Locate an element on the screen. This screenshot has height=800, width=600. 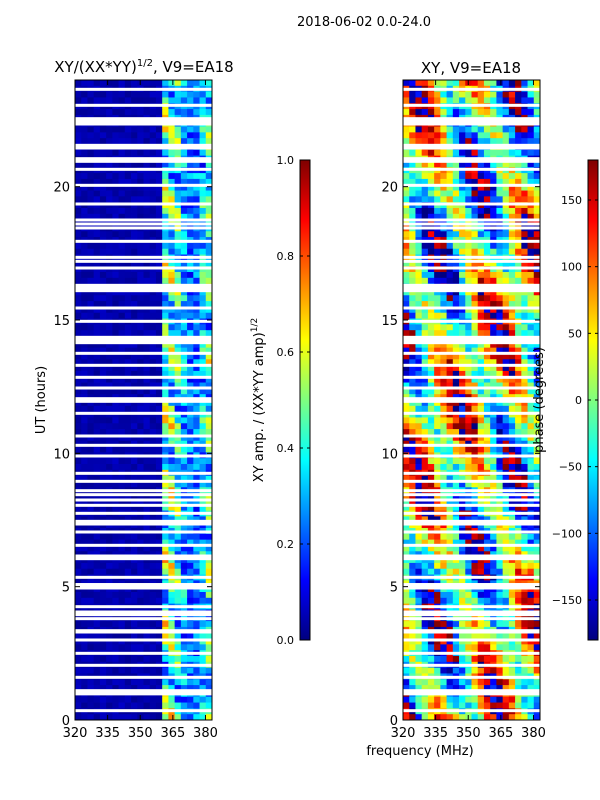
colorbar-tick-label: 0.8 is located at coordinates (286, 256).